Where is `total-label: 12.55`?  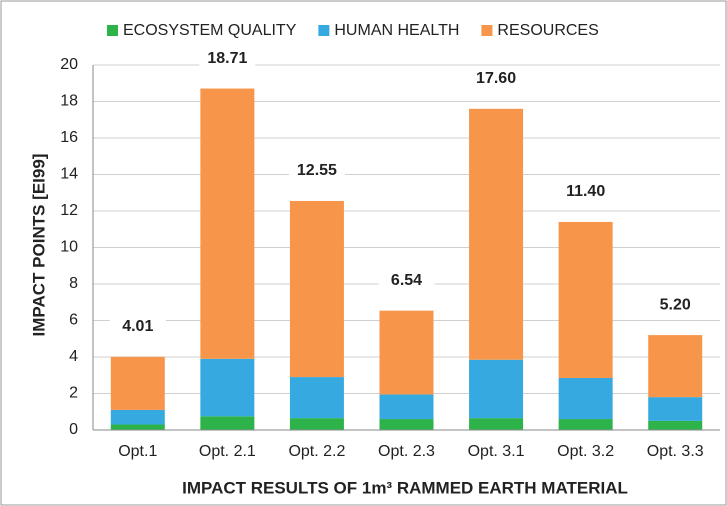
total-label: 12.55 is located at coordinates (317, 170).